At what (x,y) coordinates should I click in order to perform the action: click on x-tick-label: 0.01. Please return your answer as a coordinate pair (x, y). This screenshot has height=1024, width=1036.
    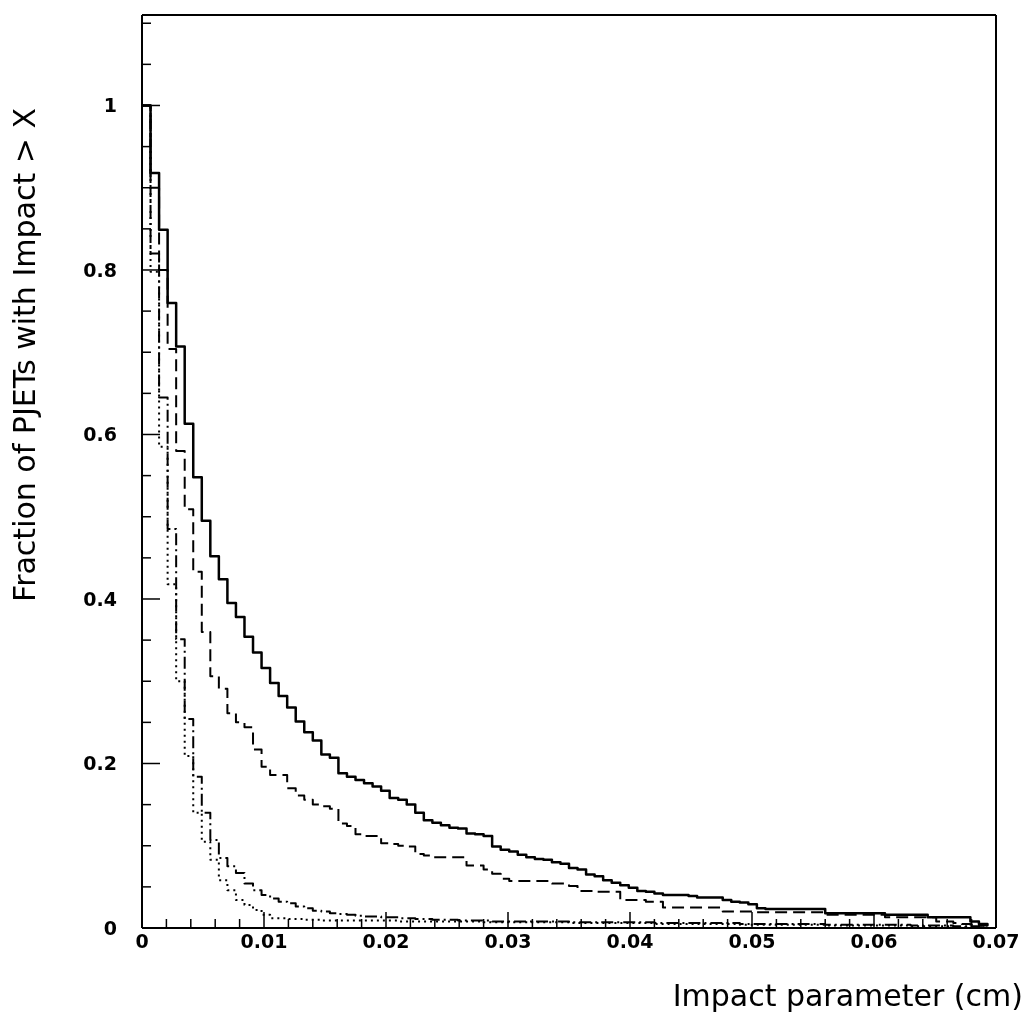
    Looking at the image, I should click on (264, 941).